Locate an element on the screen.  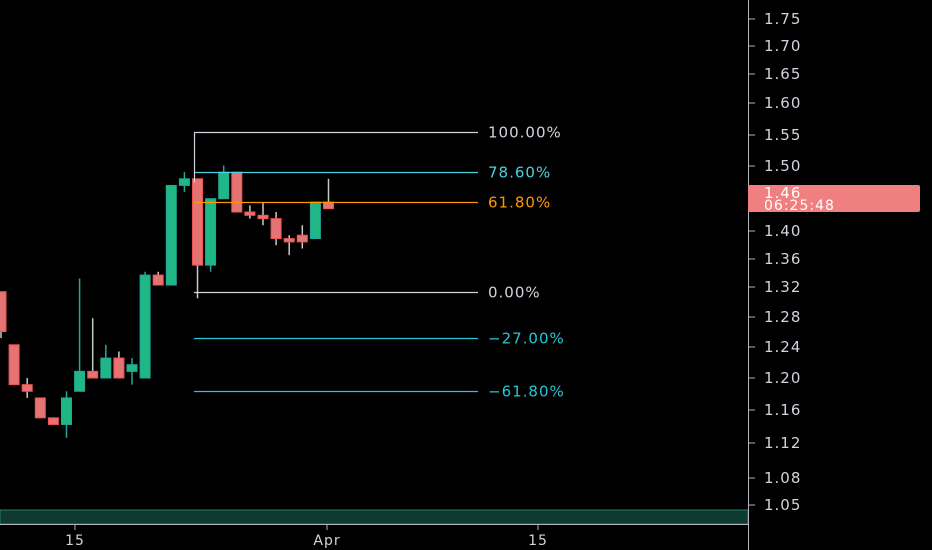
time-tick: 15 is located at coordinates (75, 536).